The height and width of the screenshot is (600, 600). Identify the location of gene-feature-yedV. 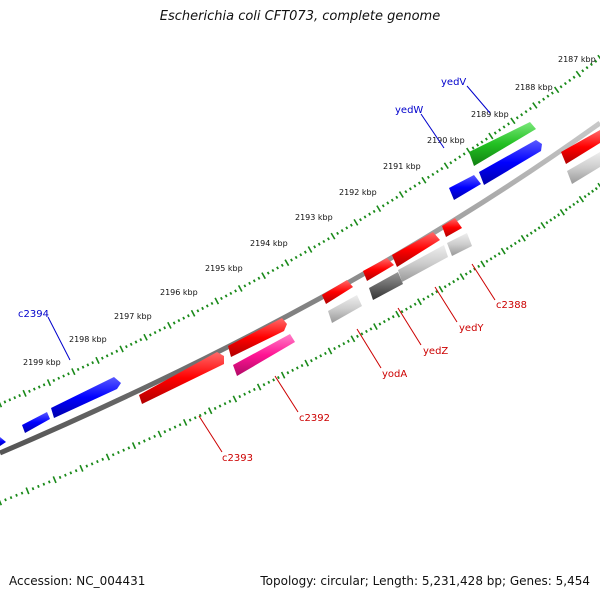
(502, 144).